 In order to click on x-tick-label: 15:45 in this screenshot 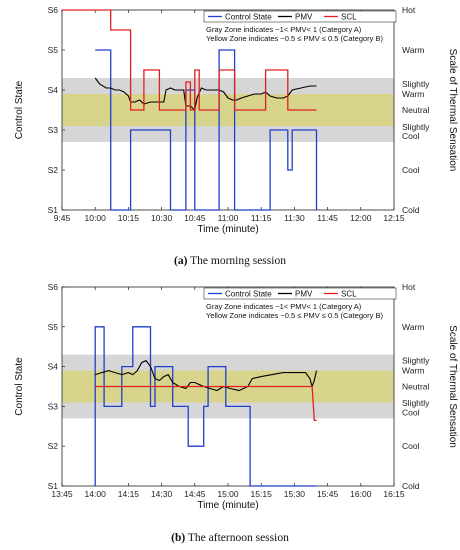, I will do `click(328, 494)`.